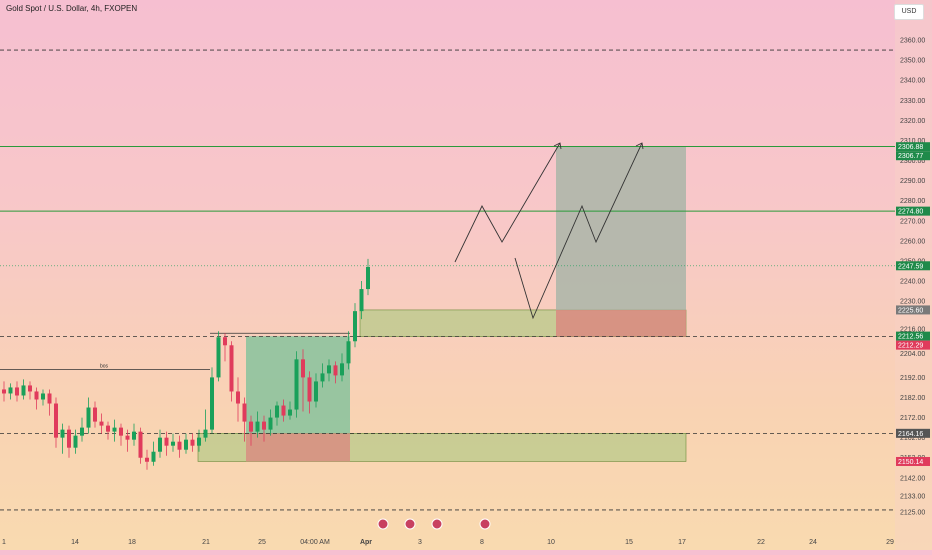 The image size is (932, 555). I want to click on price-tick: 2162.00, so click(912, 438).